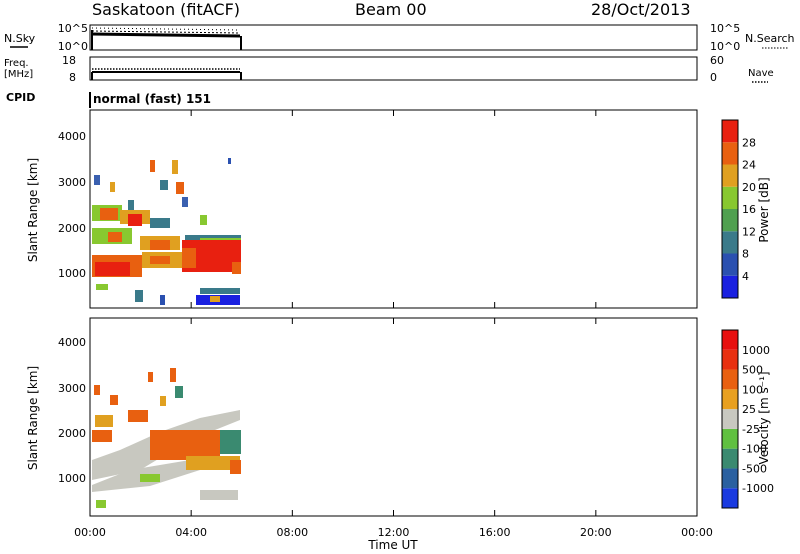 This screenshot has width=800, height=554. What do you see at coordinates (292, 532) in the screenshot?
I see `x-tick-label: 08:00` at bounding box center [292, 532].